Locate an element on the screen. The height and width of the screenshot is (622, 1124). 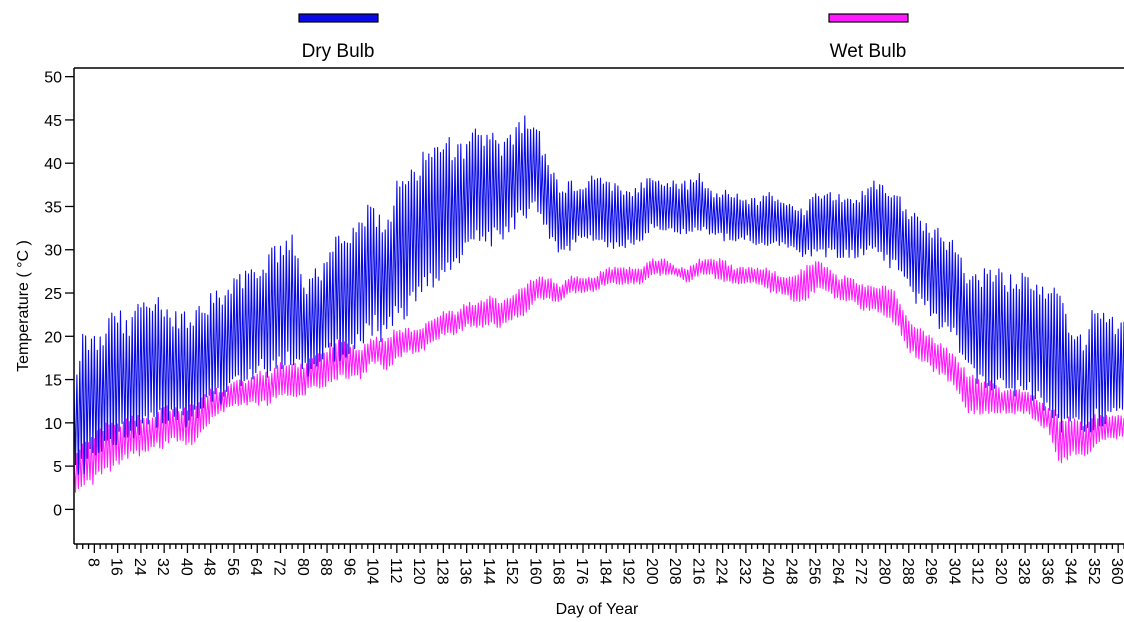
x-axis-title: Day of Year is located at coordinates (597, 609).